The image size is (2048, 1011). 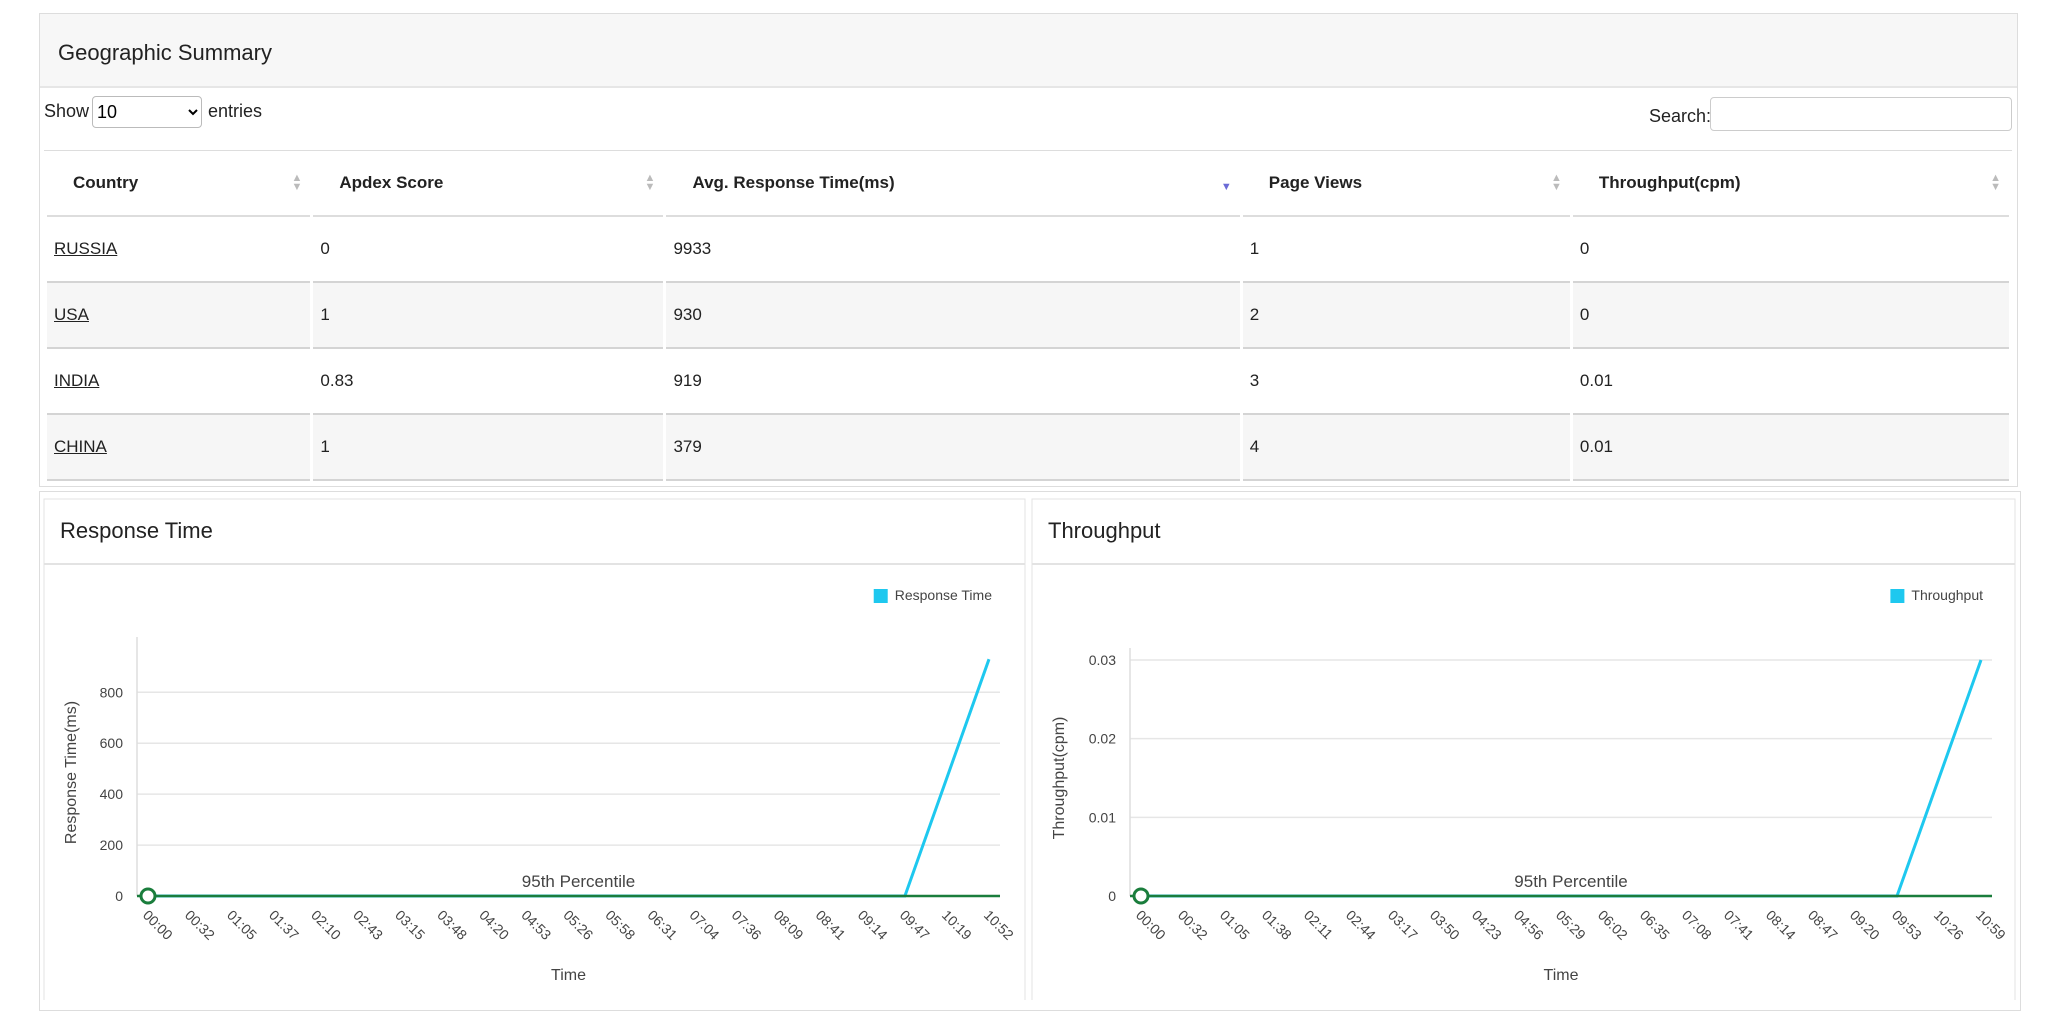 What do you see at coordinates (1669, 182) in the screenshot?
I see `column-title: Throughput(cpm)` at bounding box center [1669, 182].